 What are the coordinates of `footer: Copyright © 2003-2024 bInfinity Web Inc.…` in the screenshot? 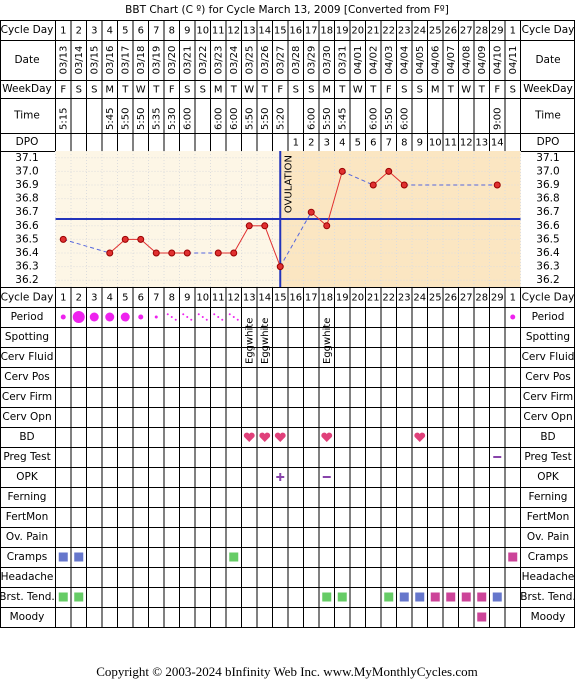 It's located at (286, 671).